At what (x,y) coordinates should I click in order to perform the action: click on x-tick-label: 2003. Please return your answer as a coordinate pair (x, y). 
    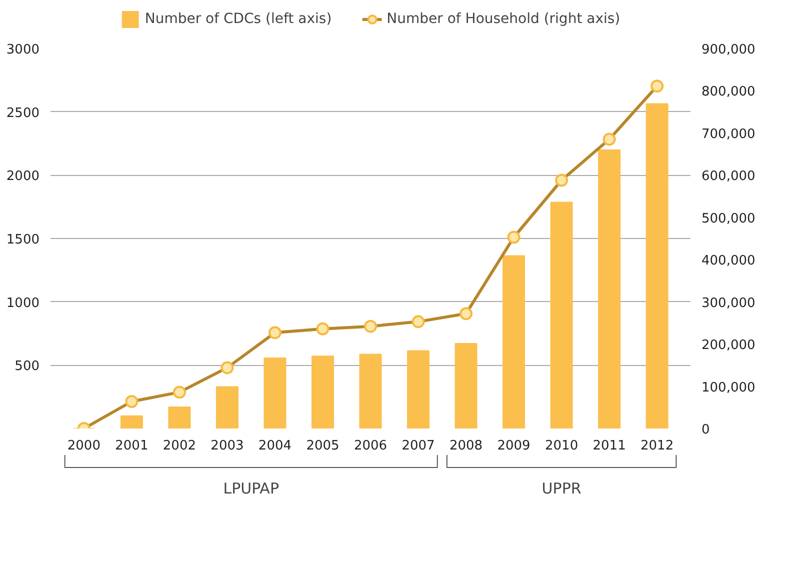
    Looking at the image, I should click on (227, 446).